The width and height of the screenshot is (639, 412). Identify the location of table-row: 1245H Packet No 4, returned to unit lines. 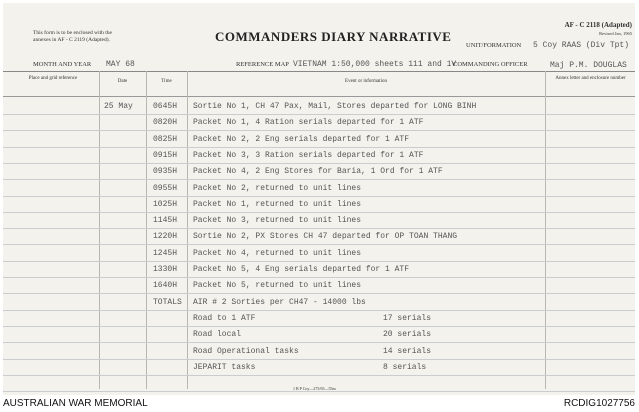
(319, 254).